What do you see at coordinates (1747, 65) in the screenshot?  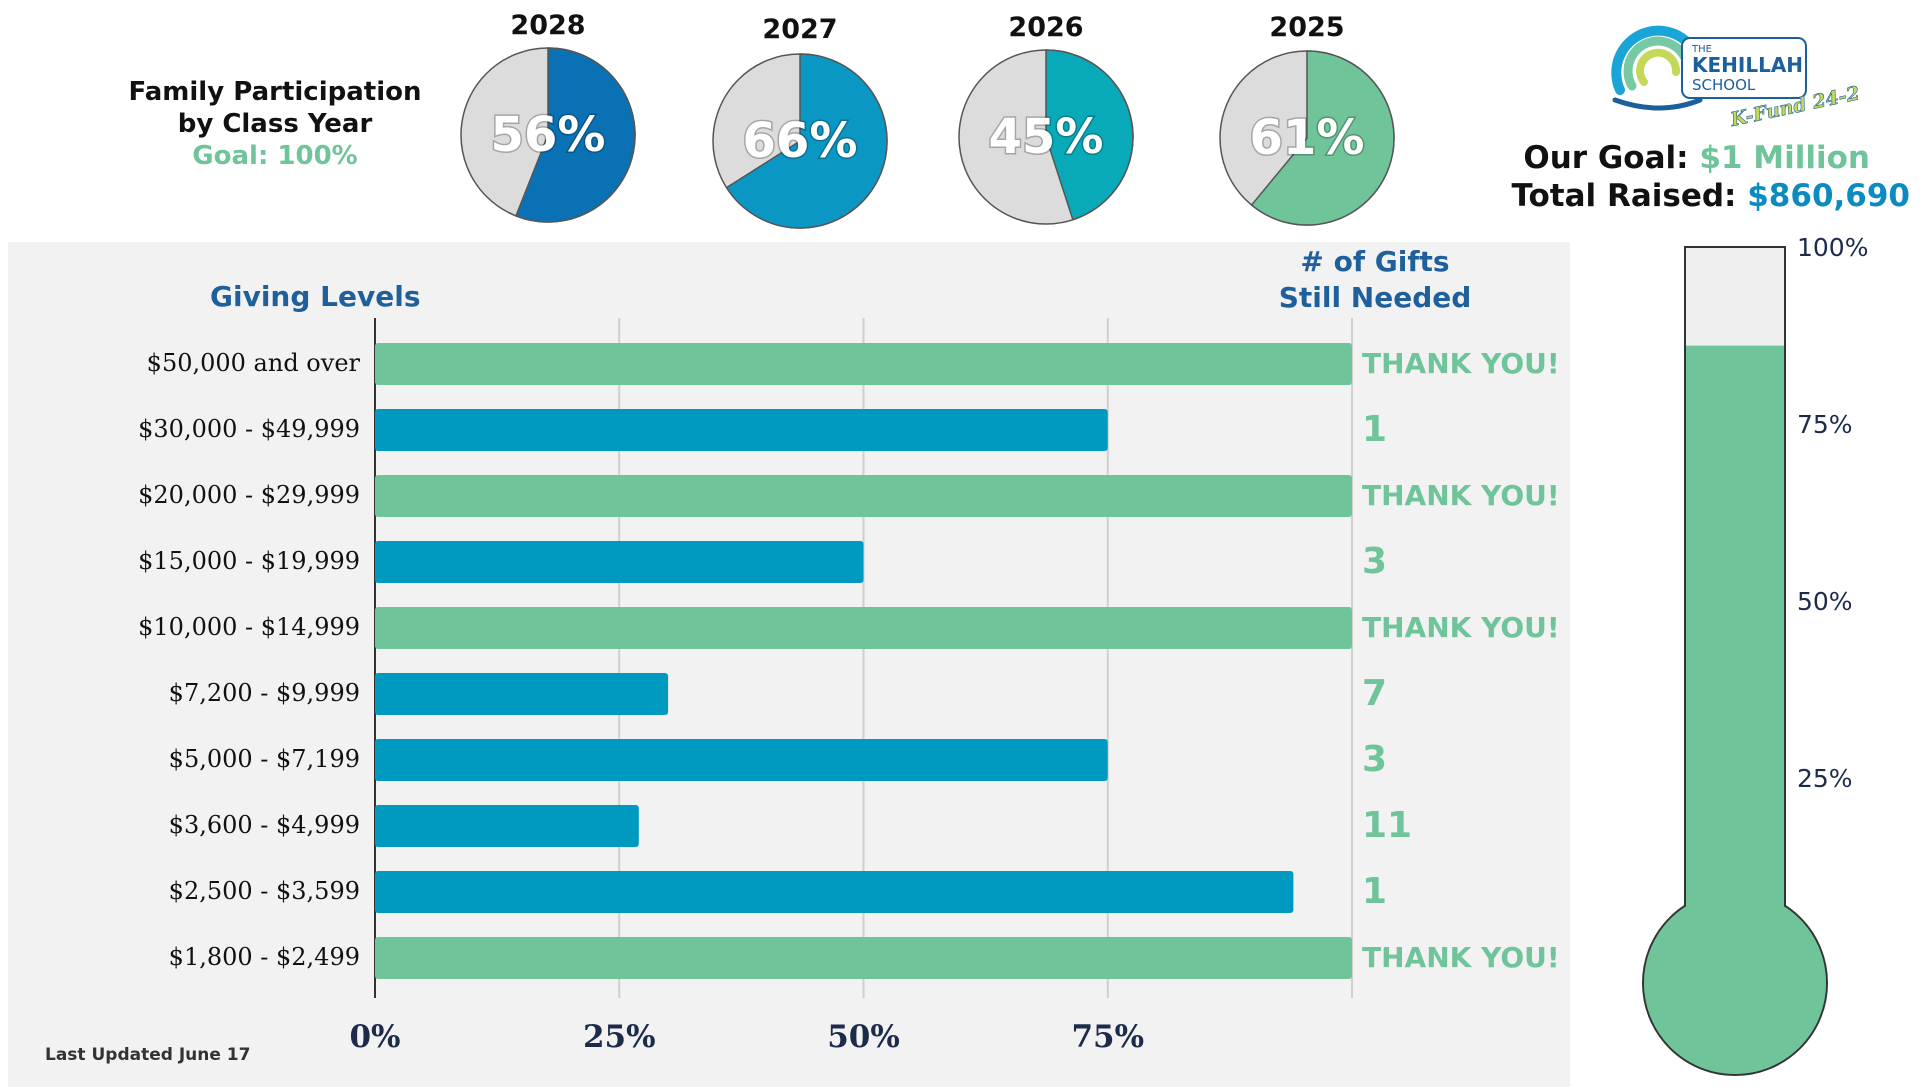 I see `logo-name: KEHILLAH` at bounding box center [1747, 65].